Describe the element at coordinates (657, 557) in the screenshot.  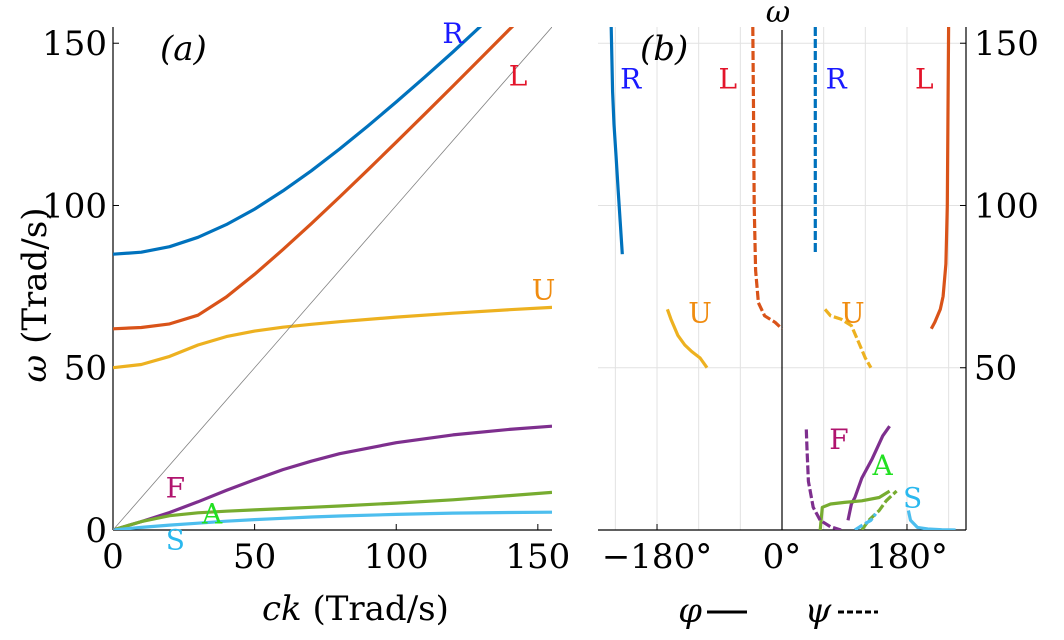
I see `panel-b-x-tick-label: −180°` at that location.